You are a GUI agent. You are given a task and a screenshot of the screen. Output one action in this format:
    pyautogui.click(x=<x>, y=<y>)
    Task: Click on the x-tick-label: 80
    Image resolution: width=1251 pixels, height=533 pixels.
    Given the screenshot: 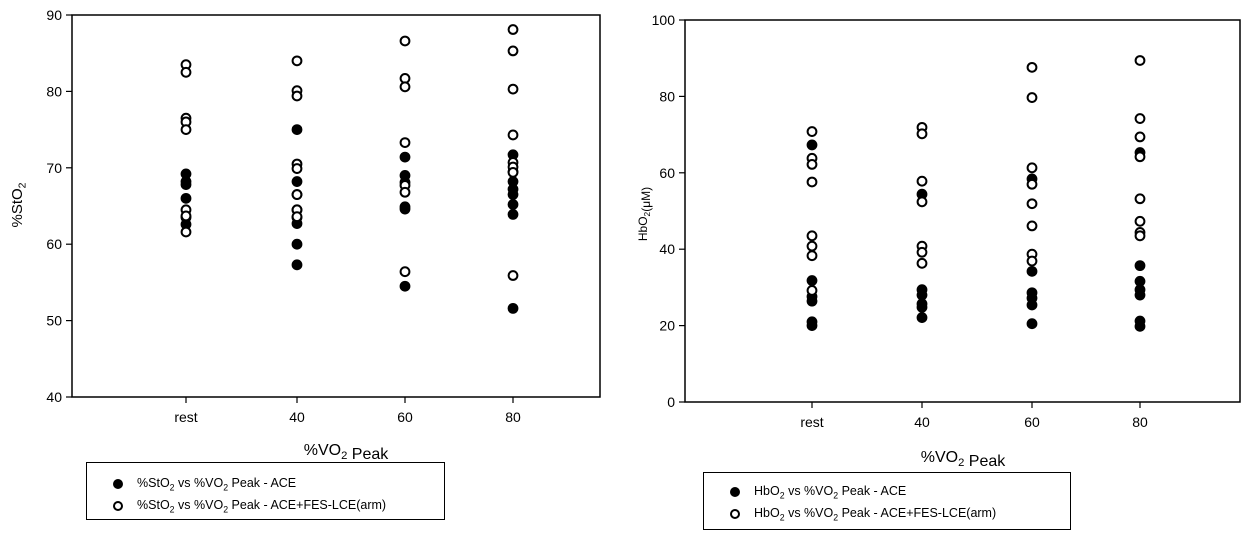 What is the action you would take?
    pyautogui.click(x=1140, y=422)
    